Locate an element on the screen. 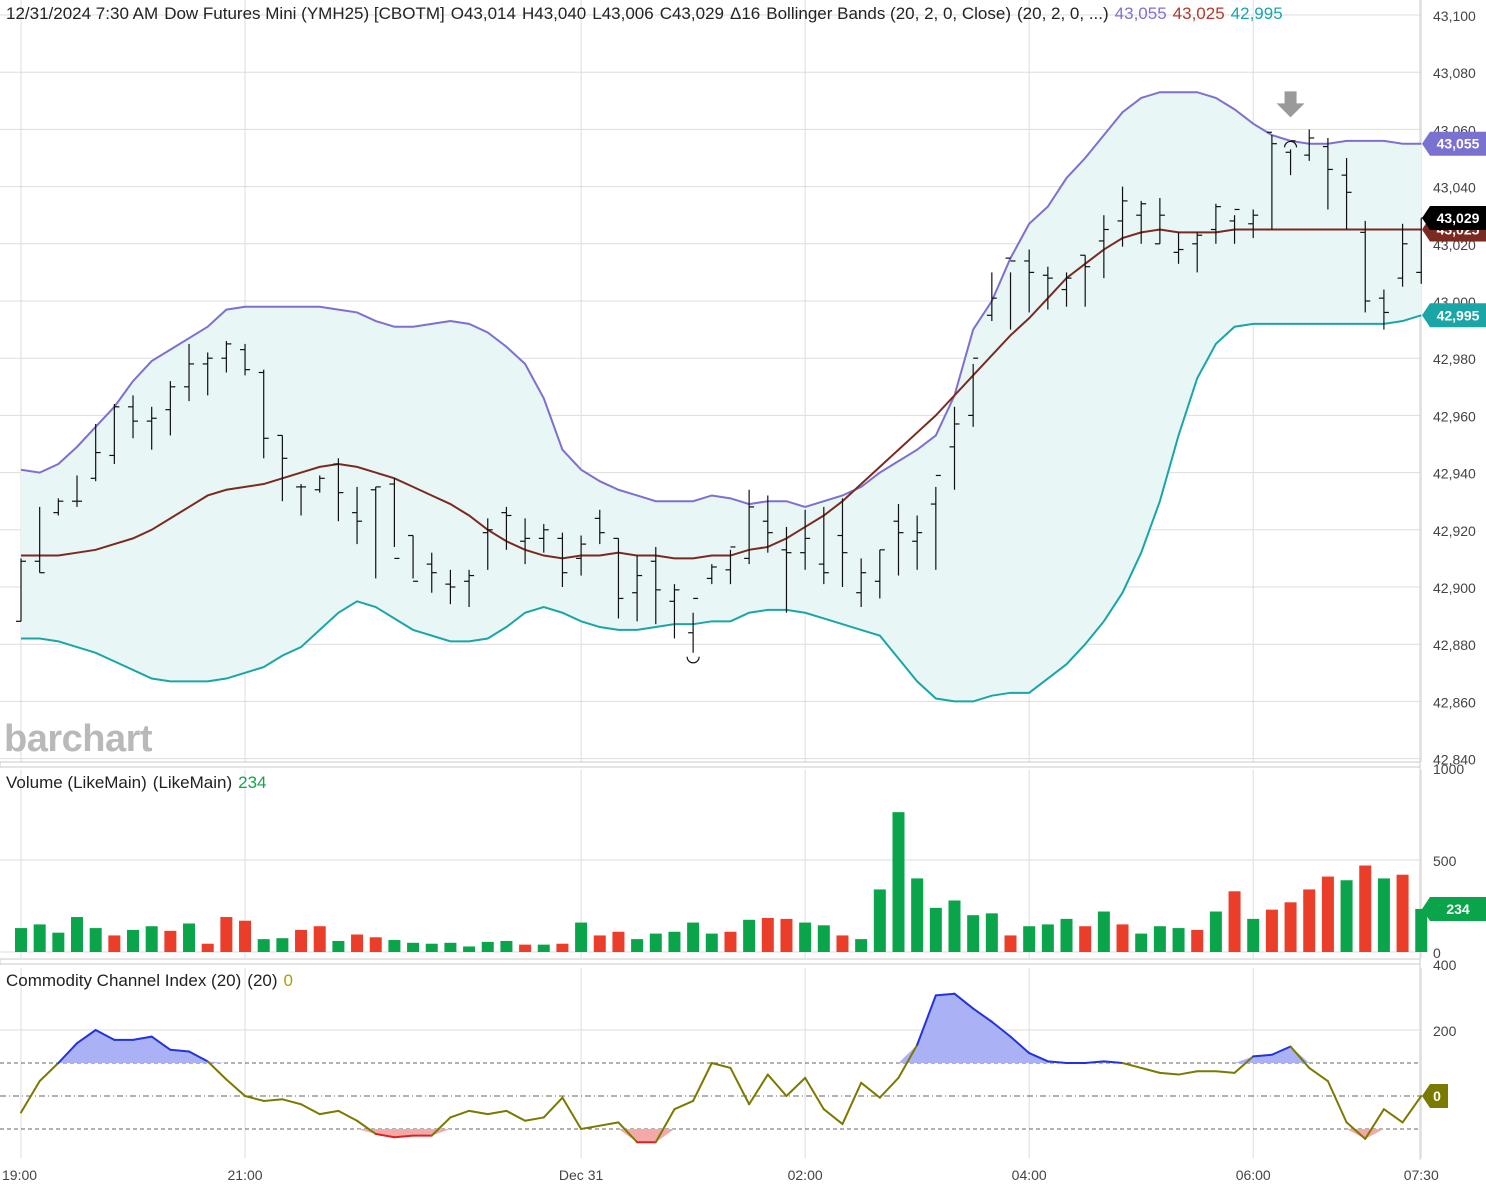 This screenshot has width=1486, height=1191. pane-separator is located at coordinates (710, 764).